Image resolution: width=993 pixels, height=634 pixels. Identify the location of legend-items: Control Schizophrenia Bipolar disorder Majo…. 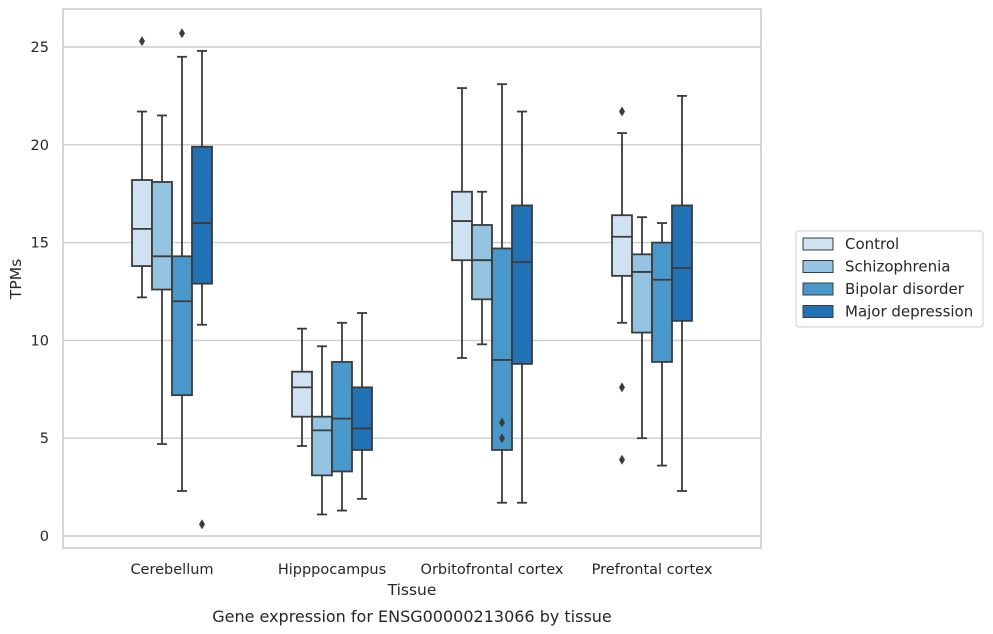
(887, 278).